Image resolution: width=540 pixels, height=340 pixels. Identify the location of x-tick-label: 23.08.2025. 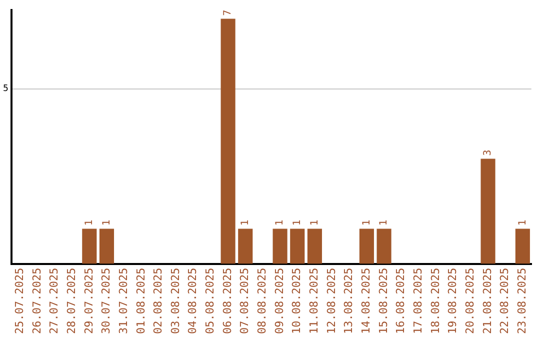
(522, 301).